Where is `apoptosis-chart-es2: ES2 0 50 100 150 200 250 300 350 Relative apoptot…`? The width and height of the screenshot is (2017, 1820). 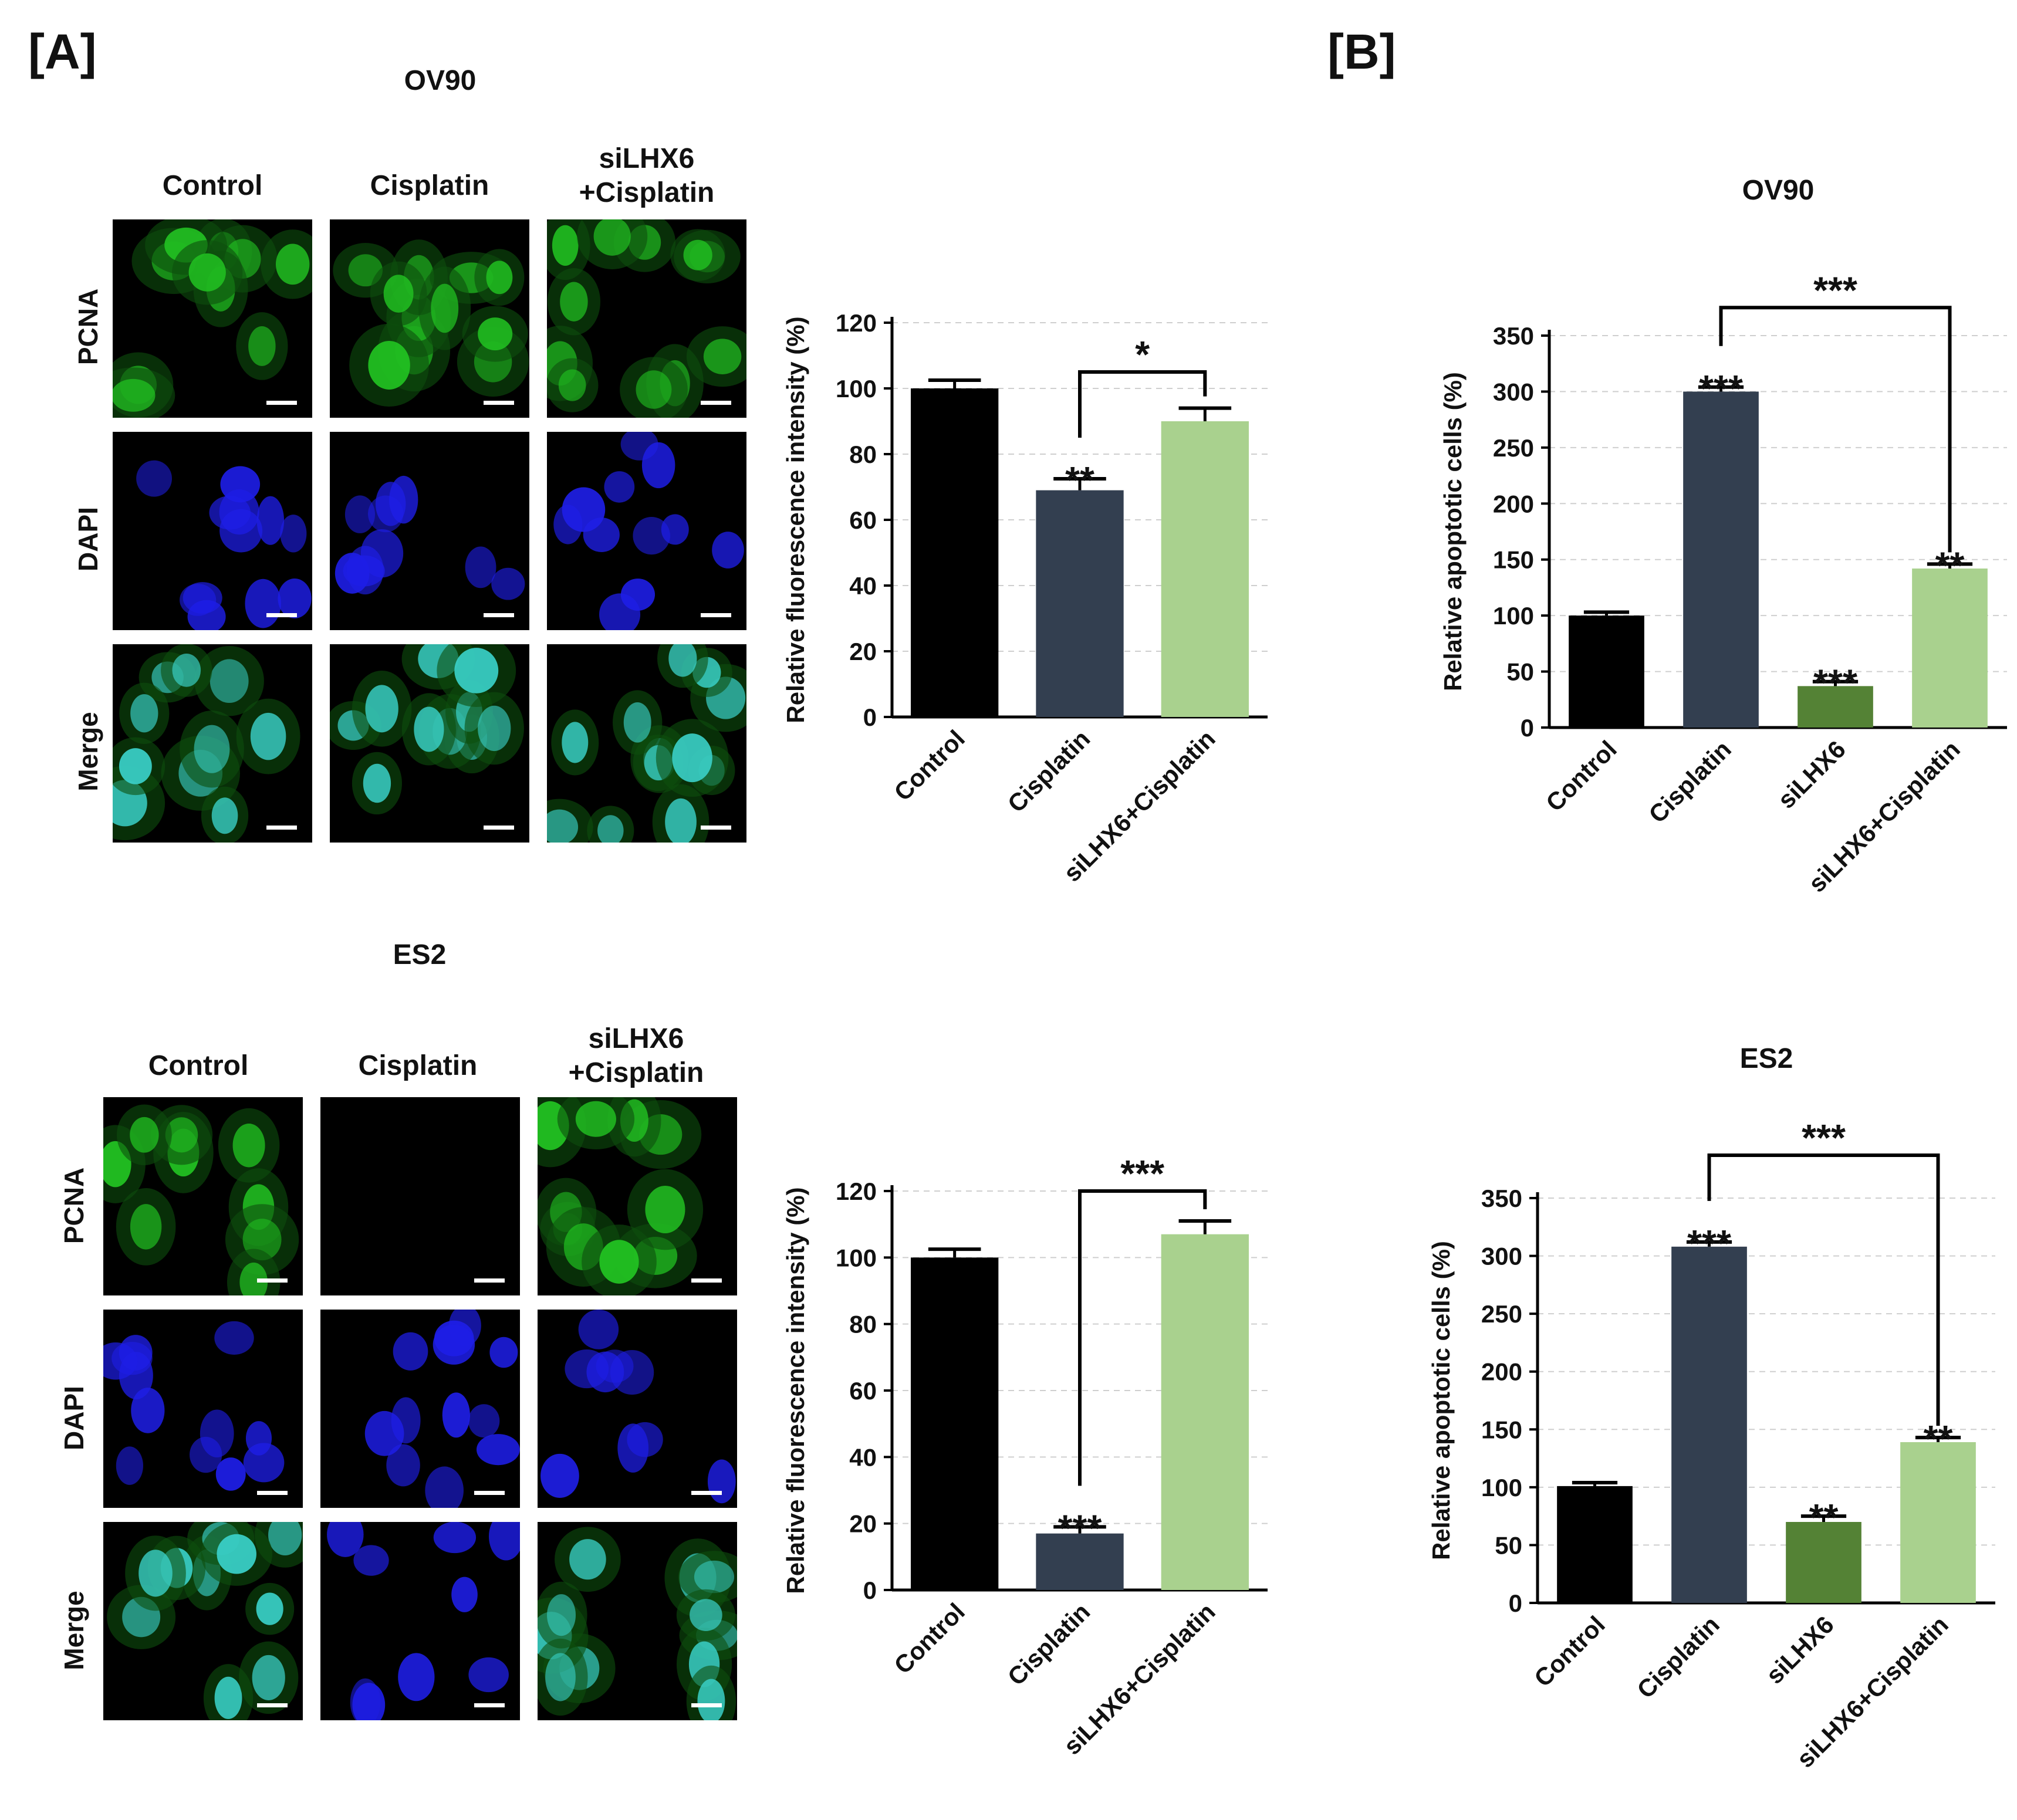 apoptosis-chart-es2: ES2 0 50 100 150 200 250 300 350 Relative apoptot… is located at coordinates (1711, 1408).